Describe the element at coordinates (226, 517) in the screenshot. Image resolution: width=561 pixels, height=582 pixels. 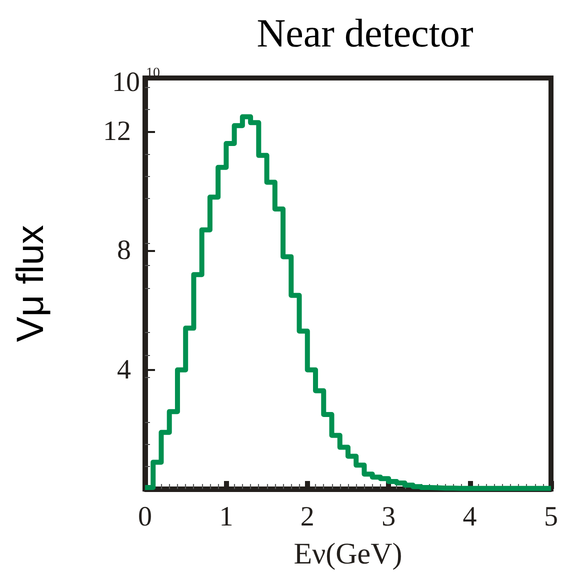
I see `x-tick-label: 1` at that location.